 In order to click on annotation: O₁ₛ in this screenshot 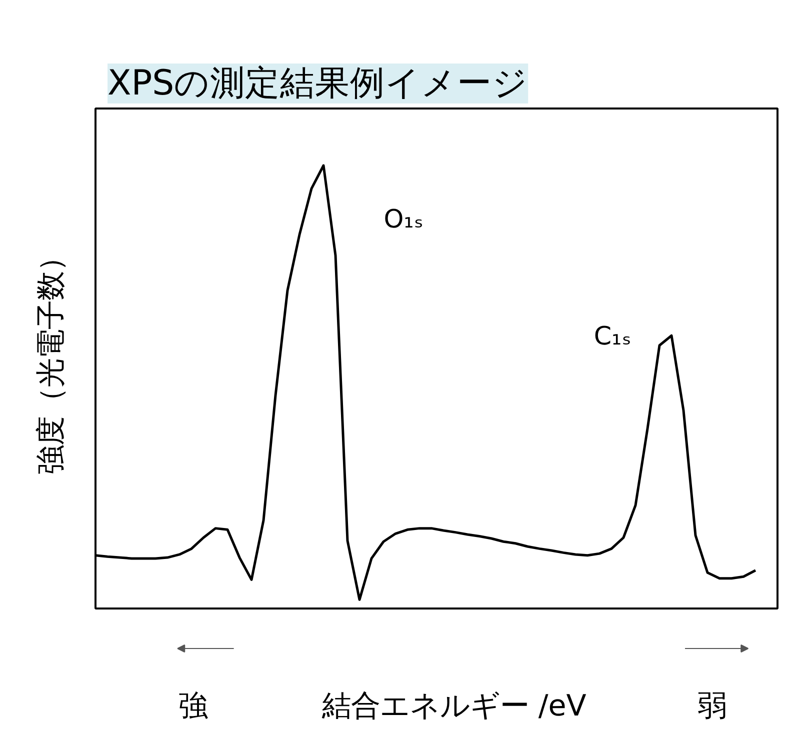, I will do `click(404, 219)`.